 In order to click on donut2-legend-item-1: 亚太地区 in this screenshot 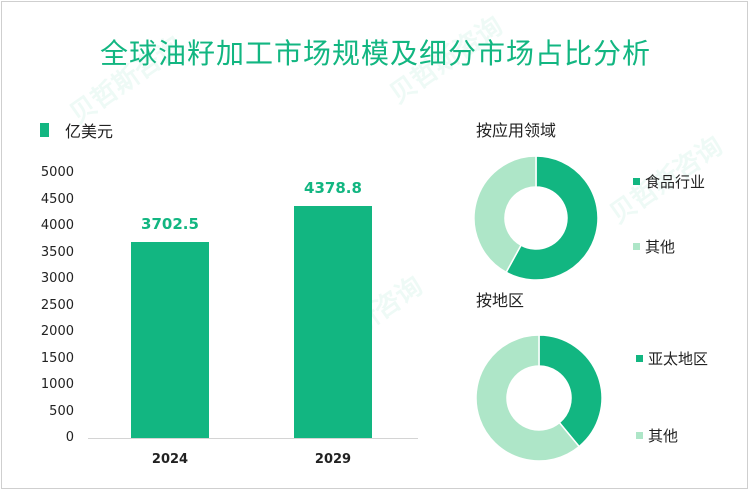, I will do `click(672, 358)`.